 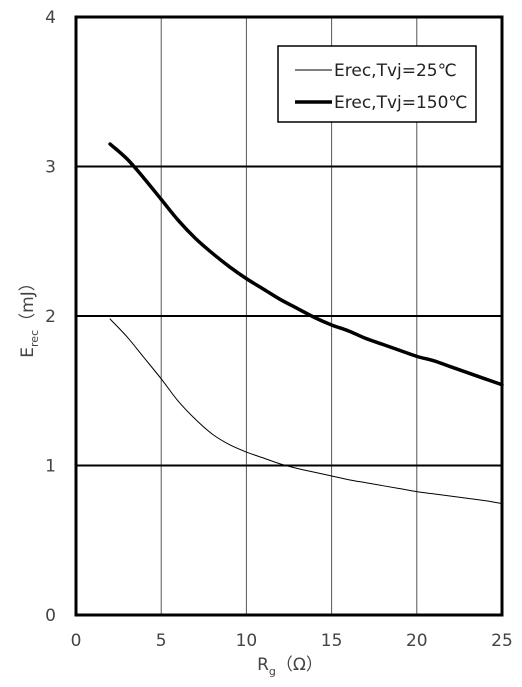 What do you see at coordinates (50, 317) in the screenshot?
I see `y-tick-label: 2` at bounding box center [50, 317].